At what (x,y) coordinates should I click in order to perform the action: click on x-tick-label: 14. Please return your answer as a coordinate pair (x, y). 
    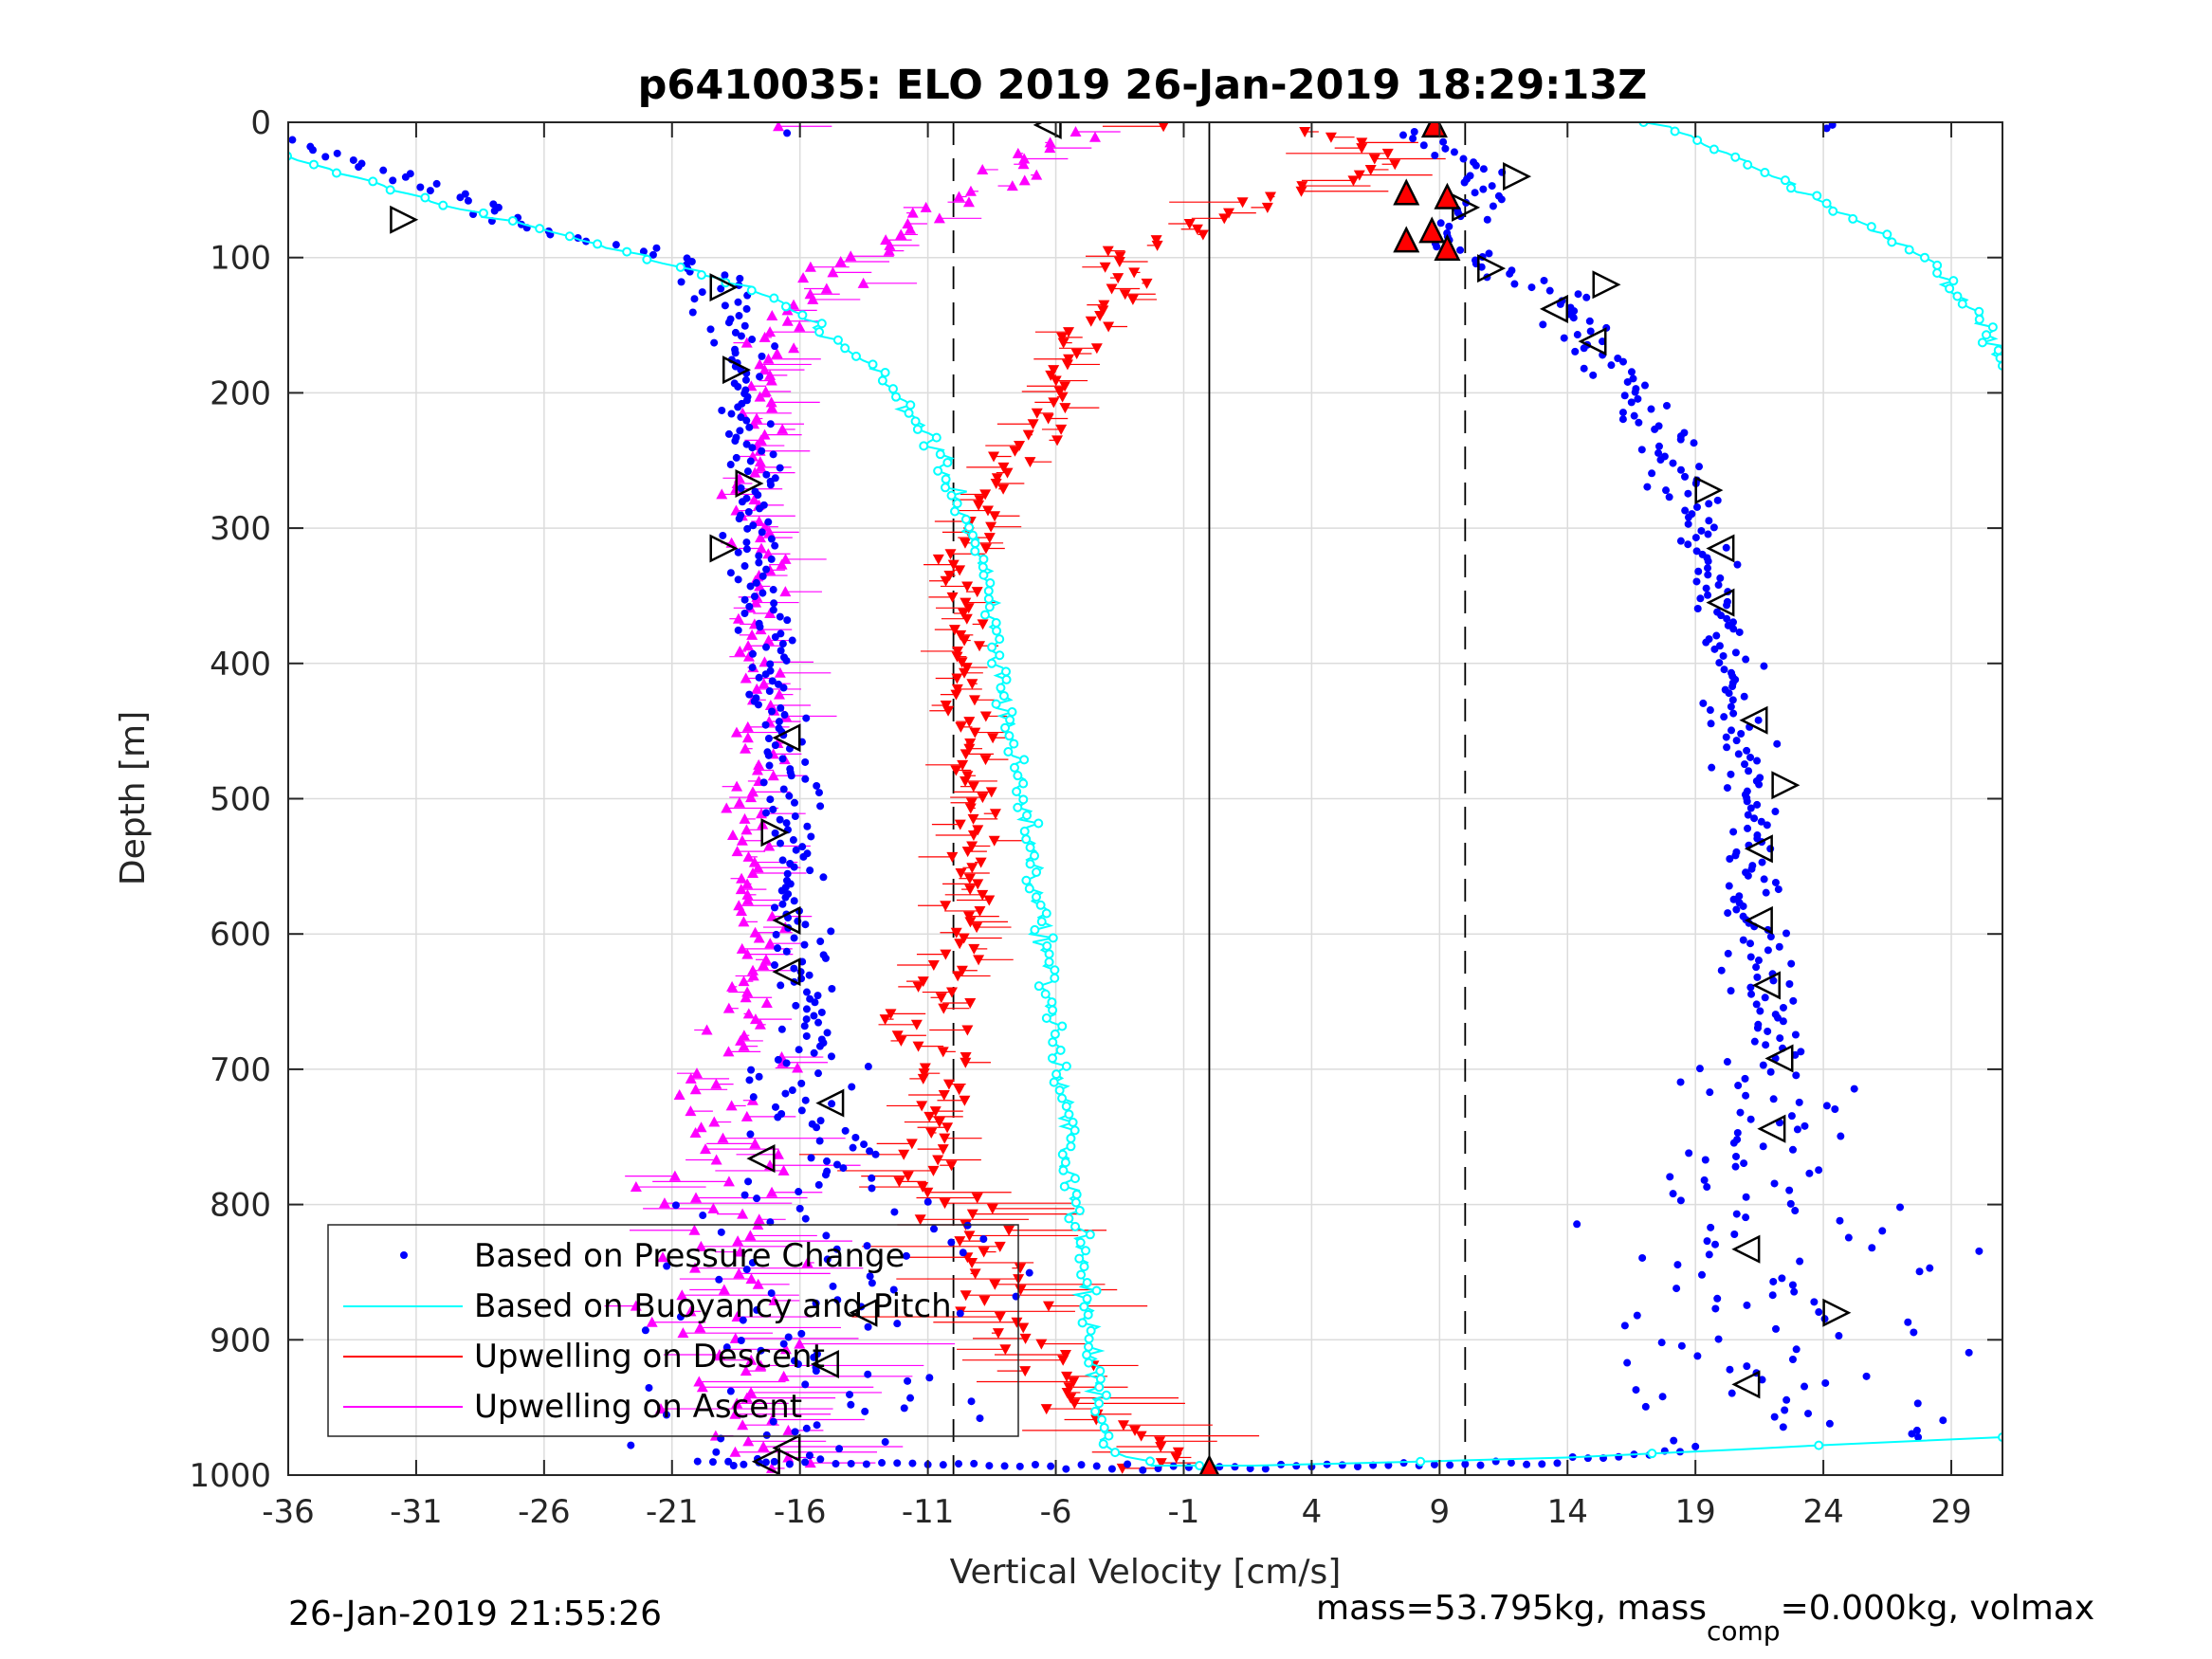
    Looking at the image, I should click on (1567, 1512).